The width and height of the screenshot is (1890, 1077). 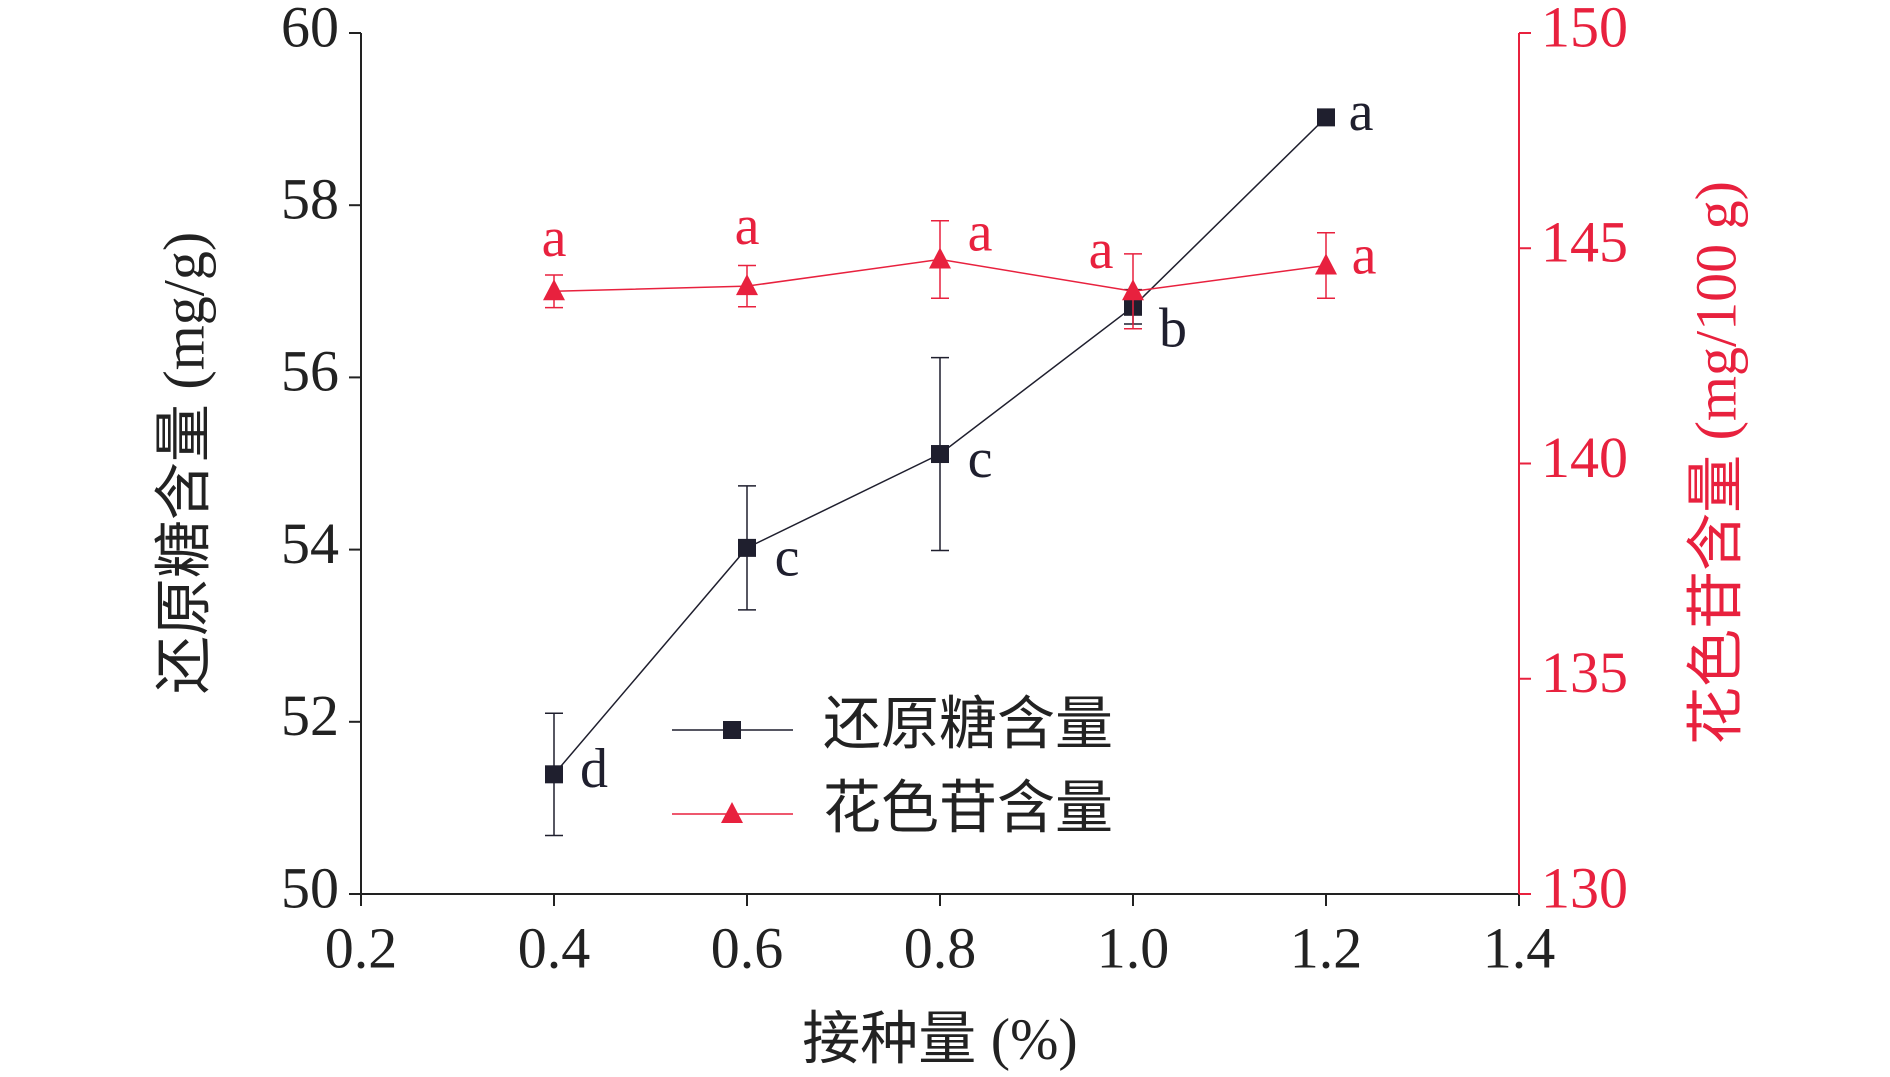 What do you see at coordinates (594, 769) in the screenshot?
I see `point-label: d` at bounding box center [594, 769].